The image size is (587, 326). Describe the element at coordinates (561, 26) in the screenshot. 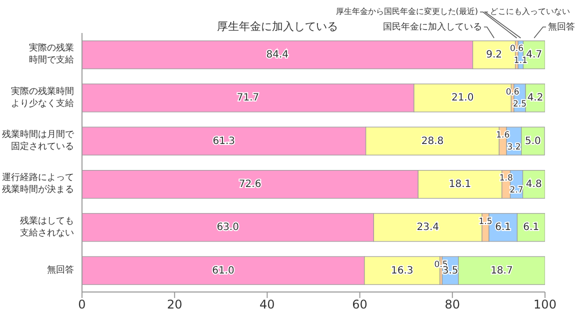

I see `series-label: 無回答` at that location.